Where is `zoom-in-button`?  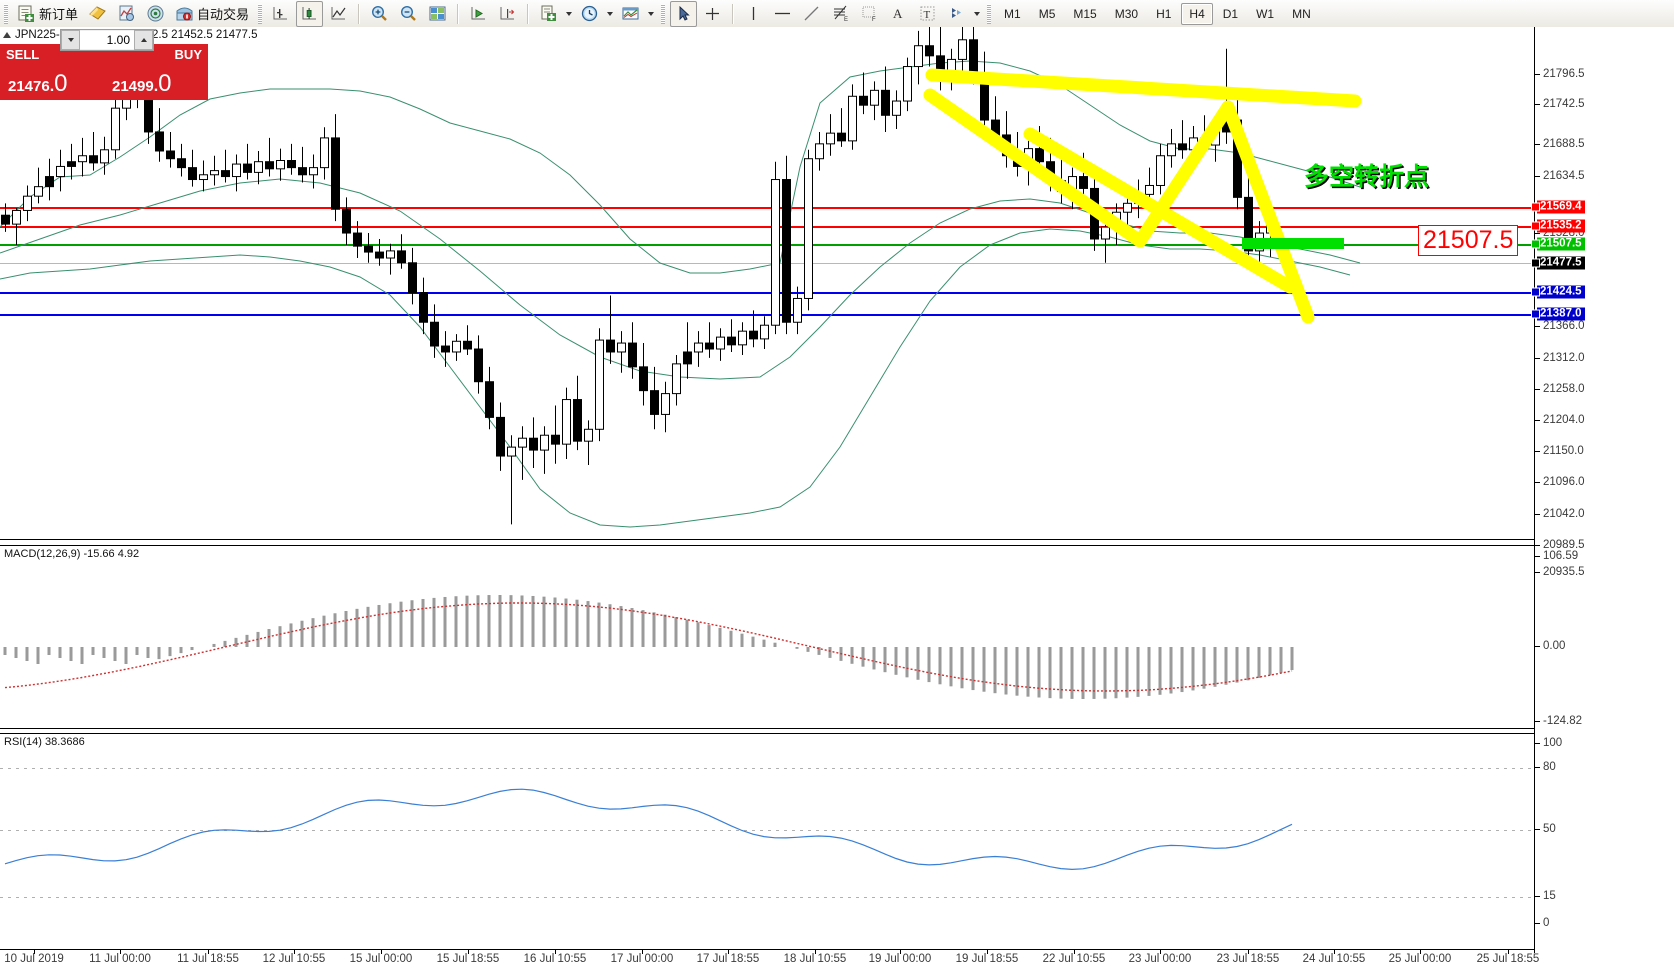
zoom-in-button is located at coordinates (379, 14).